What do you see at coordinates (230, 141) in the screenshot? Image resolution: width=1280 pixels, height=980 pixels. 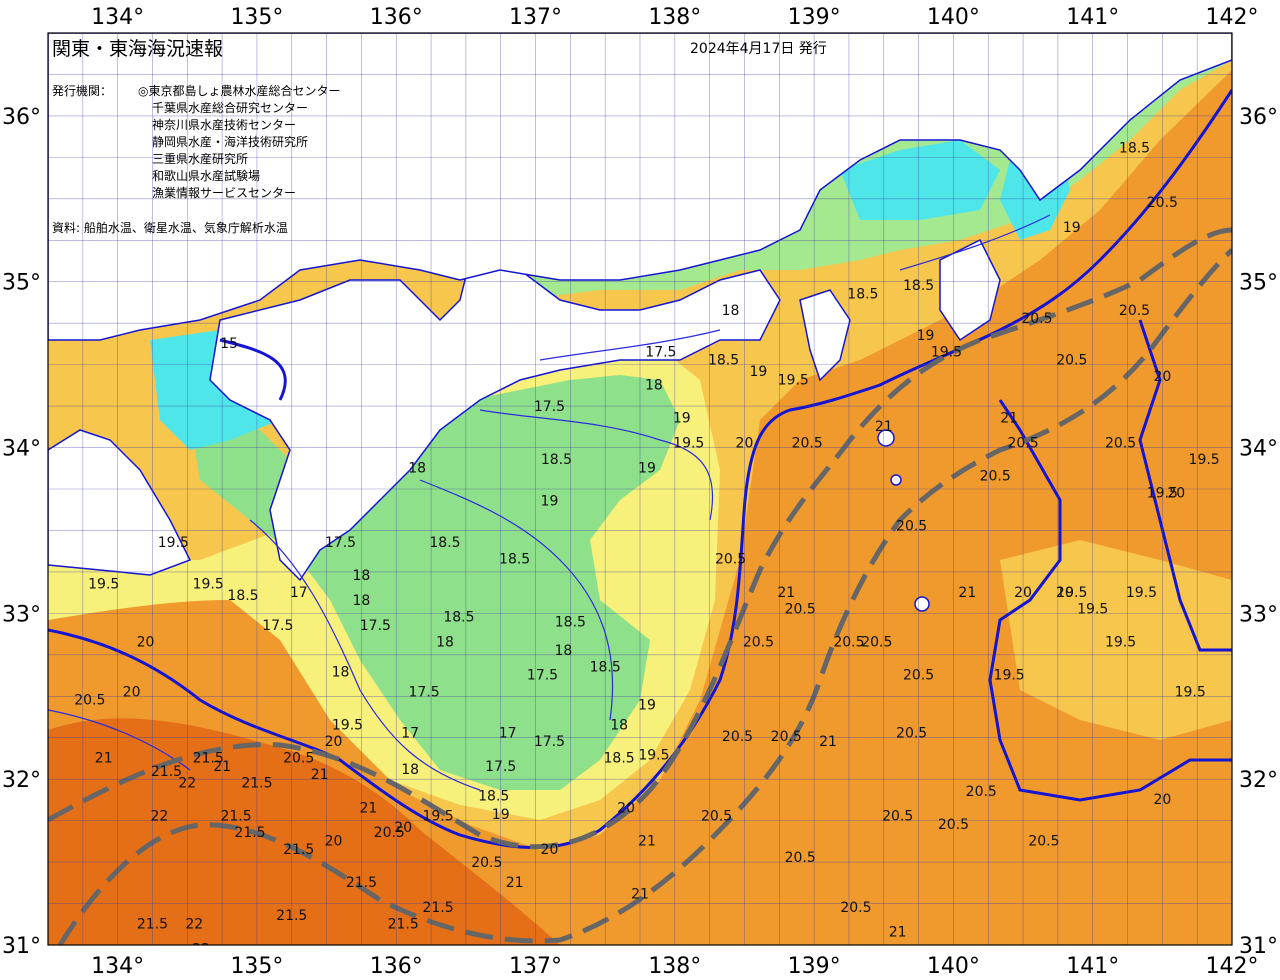 I see `organization-name: 静岡県水産・海洋技術研究所` at bounding box center [230, 141].